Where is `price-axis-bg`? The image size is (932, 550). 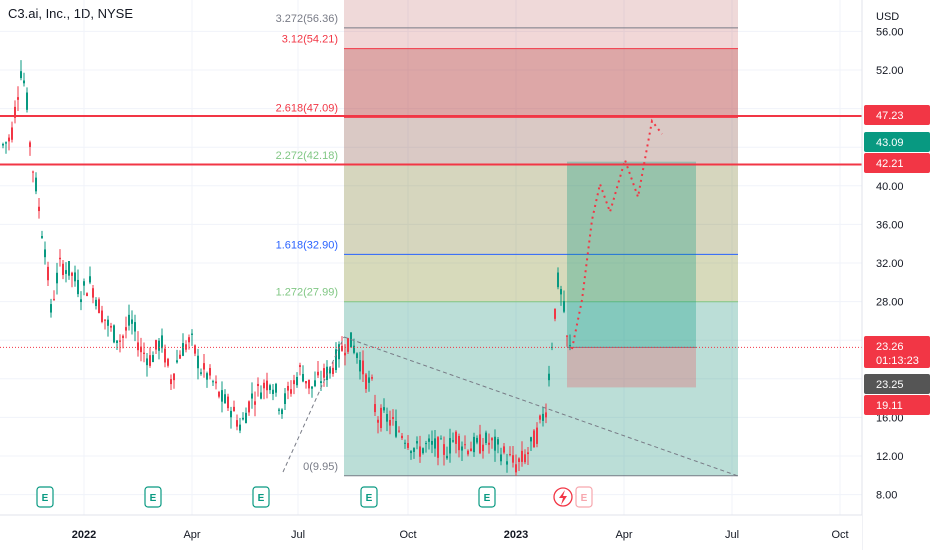
price-axis-bg is located at coordinates (897, 275).